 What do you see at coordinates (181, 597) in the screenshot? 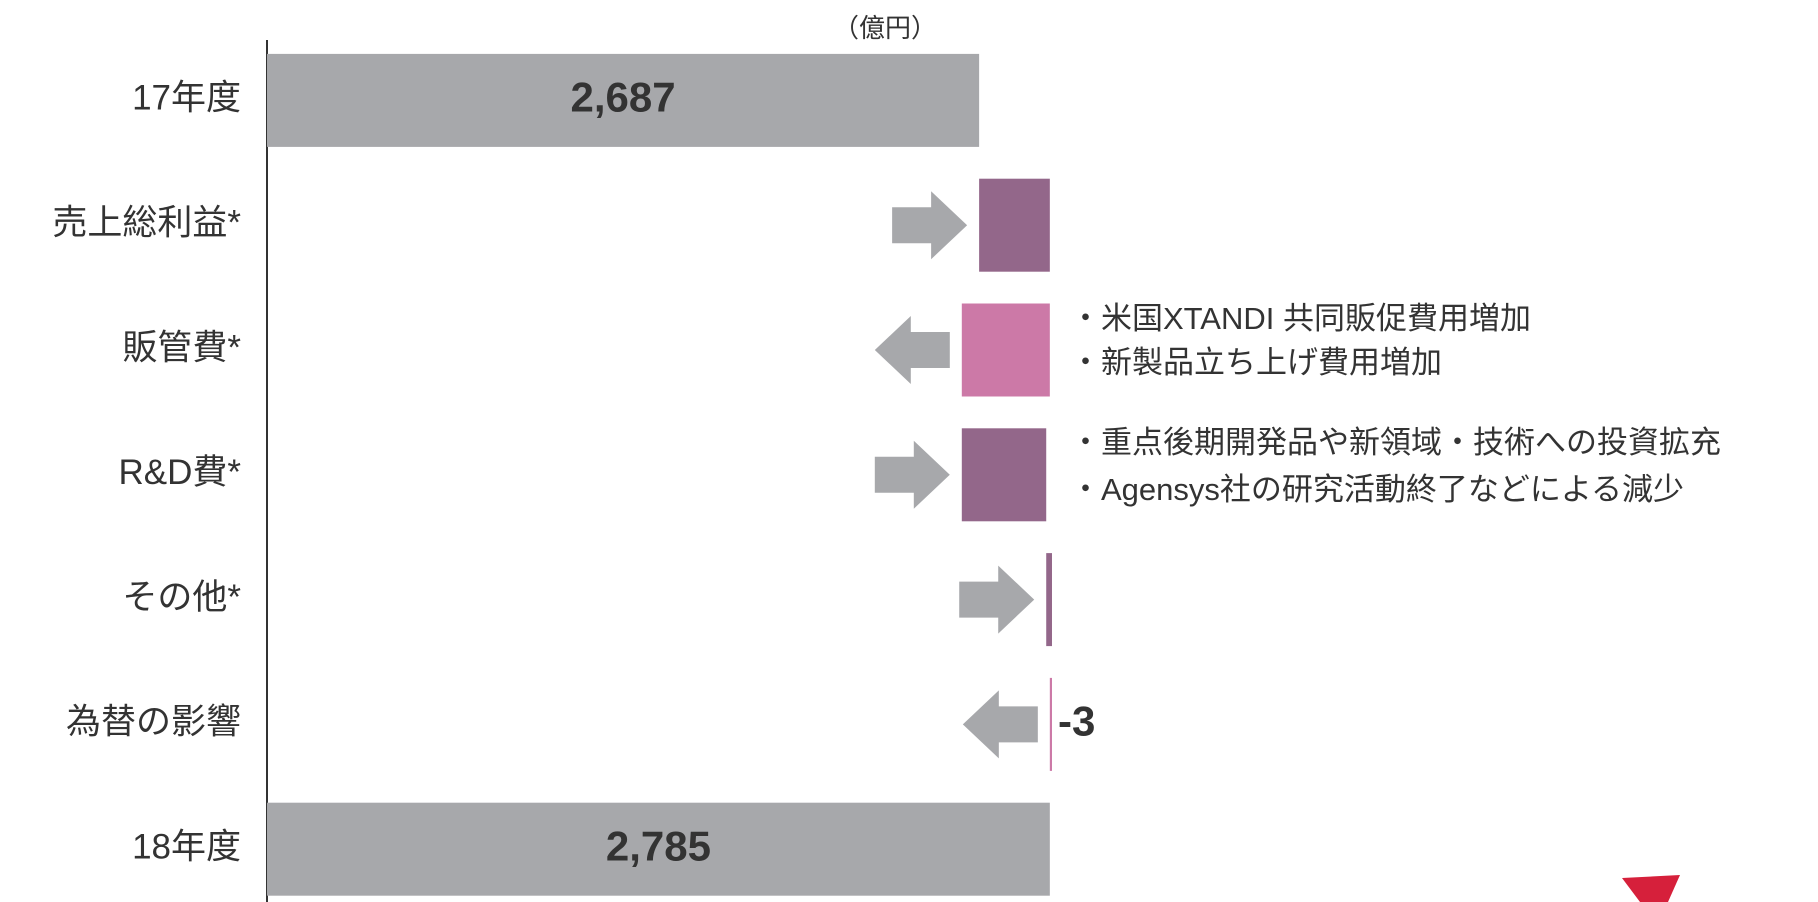
I see `category-label: その他*` at bounding box center [181, 597].